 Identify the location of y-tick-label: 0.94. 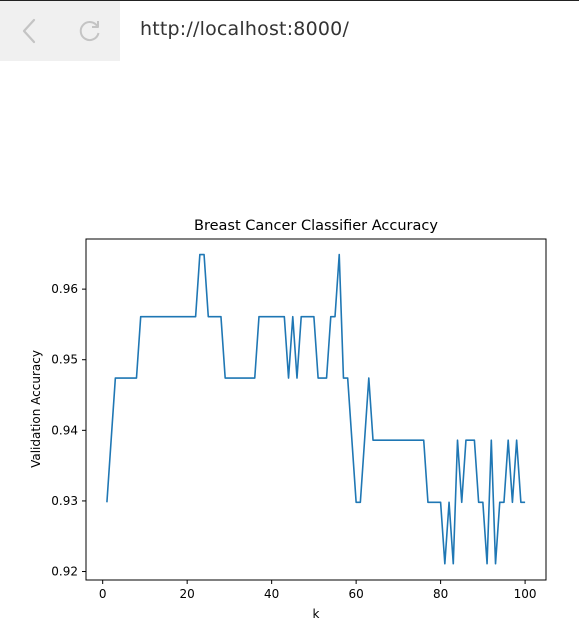
(64, 430).